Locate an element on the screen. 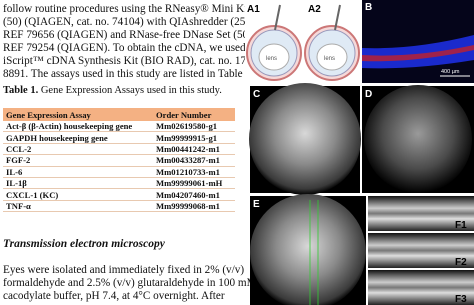 This screenshot has width=474, height=305. table-row: IL-6 Mm01210733-m1 is located at coordinates (119, 172).